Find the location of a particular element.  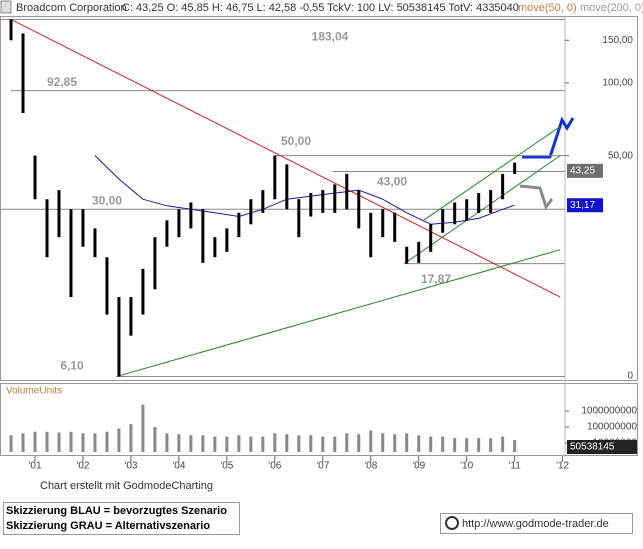

credit: Chart erstellt mit GodmodeCharting is located at coordinates (126, 486).